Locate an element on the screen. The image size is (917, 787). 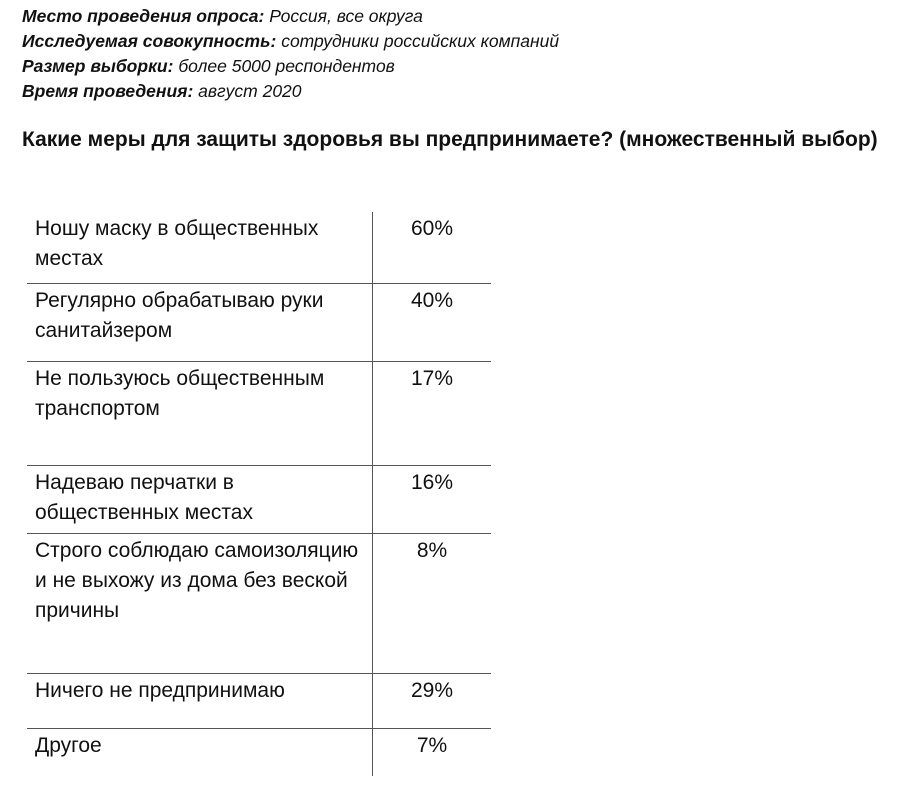
row-label-text: Другое is located at coordinates (68, 745).